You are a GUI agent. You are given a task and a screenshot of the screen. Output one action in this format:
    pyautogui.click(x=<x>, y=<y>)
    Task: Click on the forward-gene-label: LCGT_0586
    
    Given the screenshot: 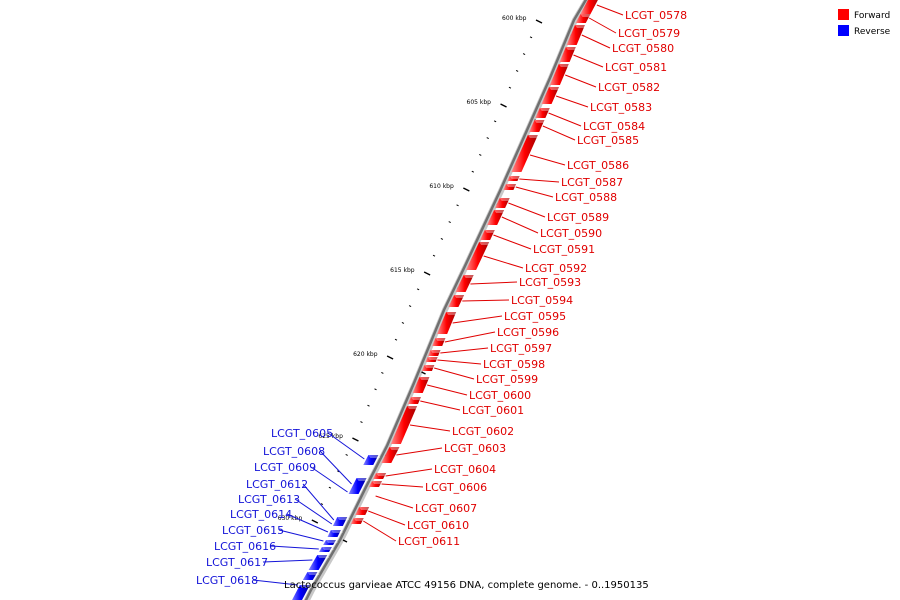 What is the action you would take?
    pyautogui.click(x=598, y=165)
    